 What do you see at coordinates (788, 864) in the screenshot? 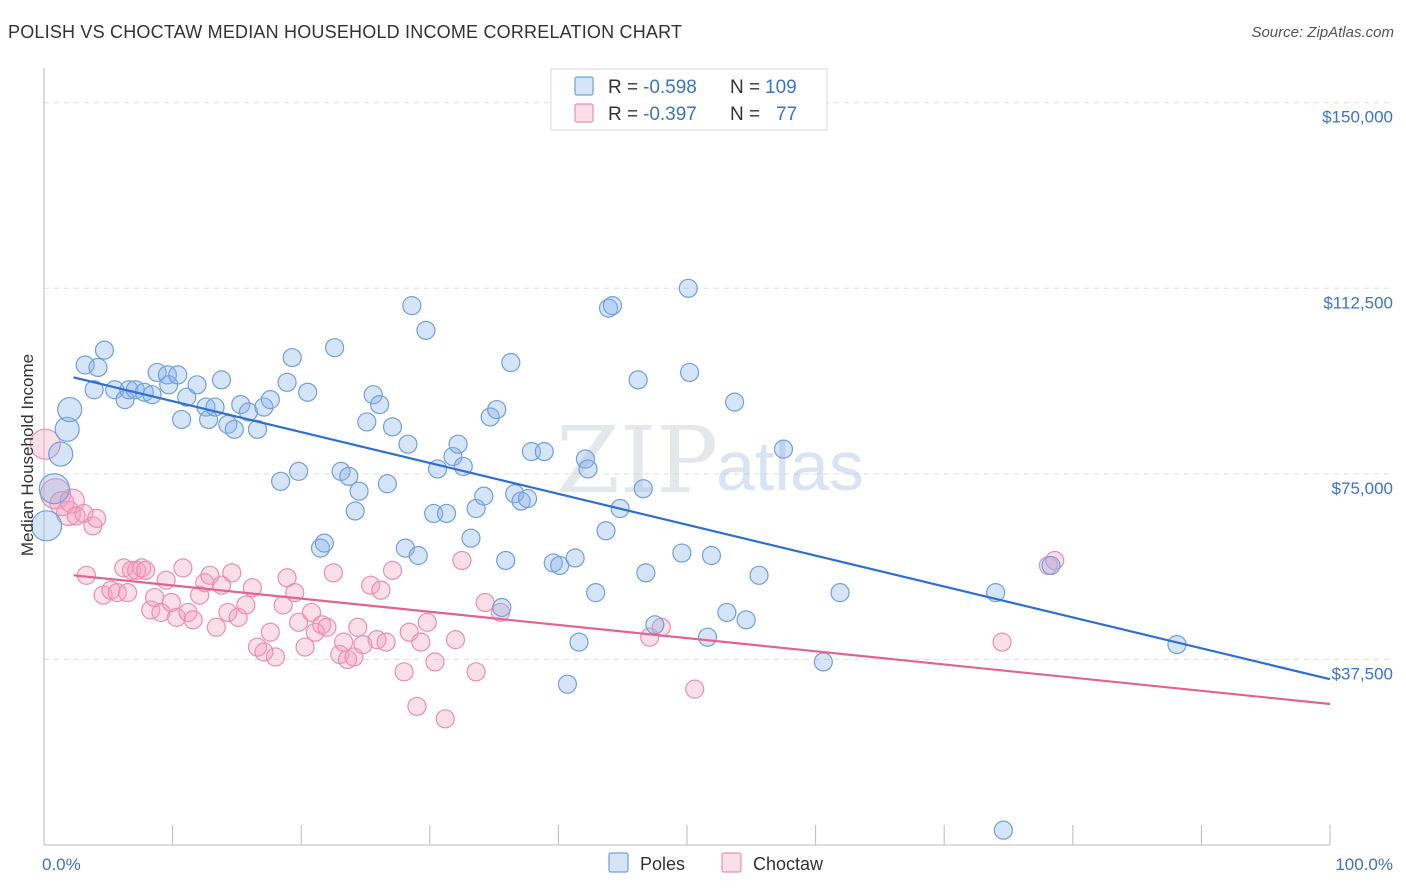
I see `bottom-legend-label-choctaw: Choctaw` at bounding box center [788, 864].